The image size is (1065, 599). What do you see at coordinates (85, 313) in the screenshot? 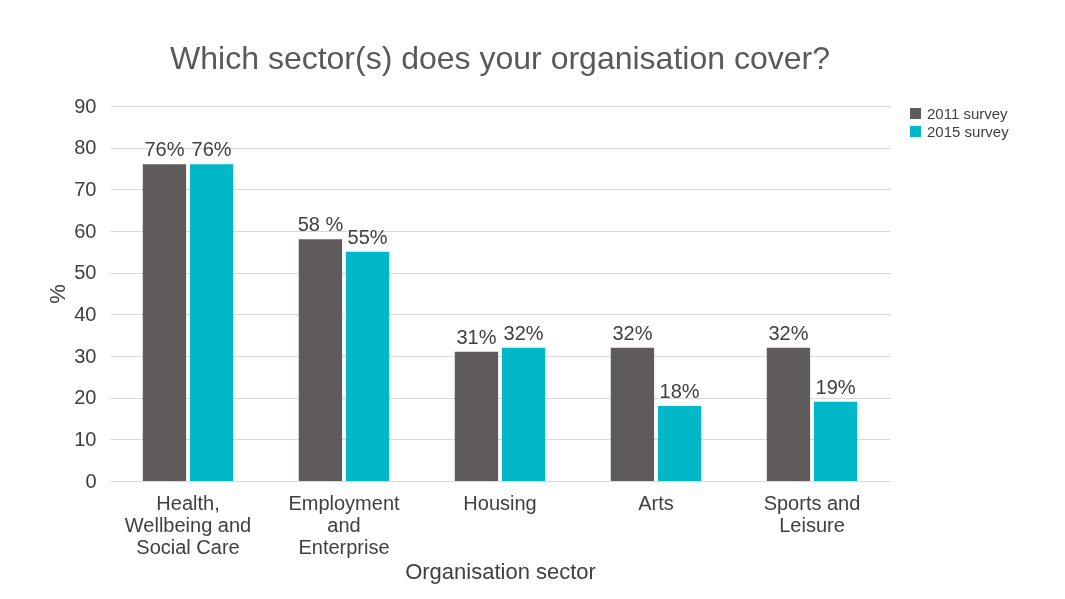
I see `y-tick-label: 40` at bounding box center [85, 313].